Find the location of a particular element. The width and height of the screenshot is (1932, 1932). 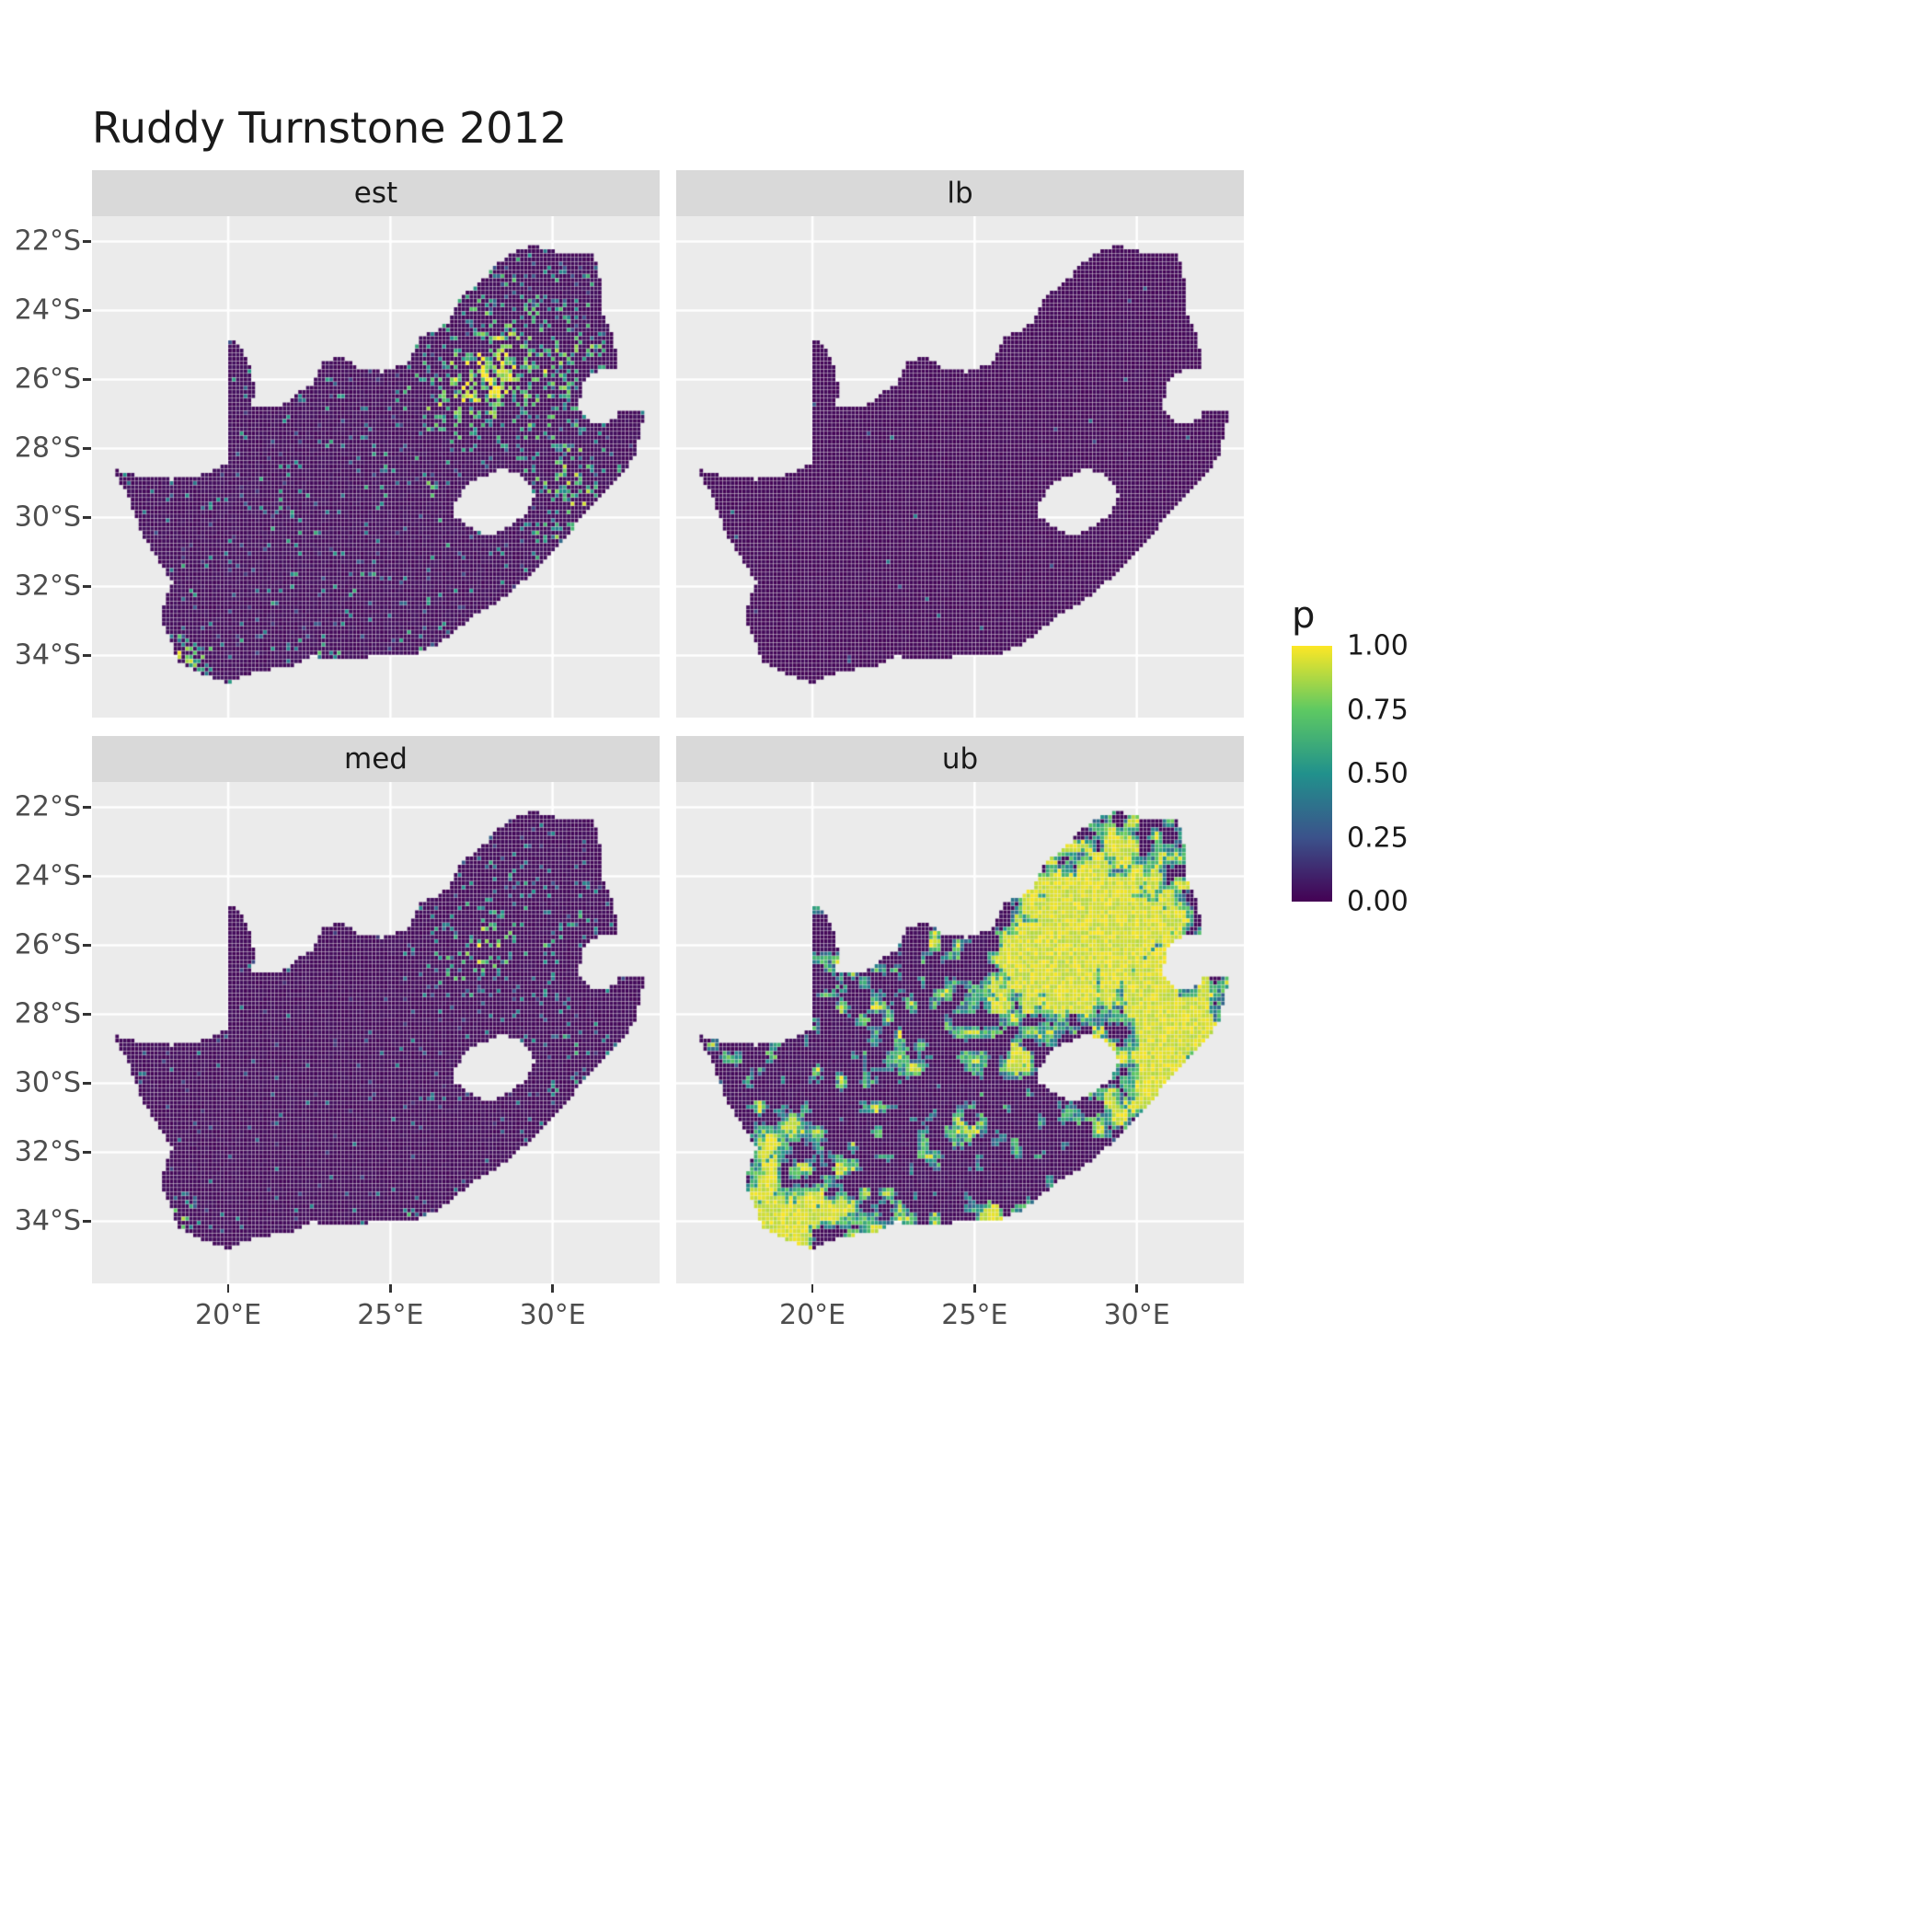

facet-med: med is located at coordinates (376, 1009).